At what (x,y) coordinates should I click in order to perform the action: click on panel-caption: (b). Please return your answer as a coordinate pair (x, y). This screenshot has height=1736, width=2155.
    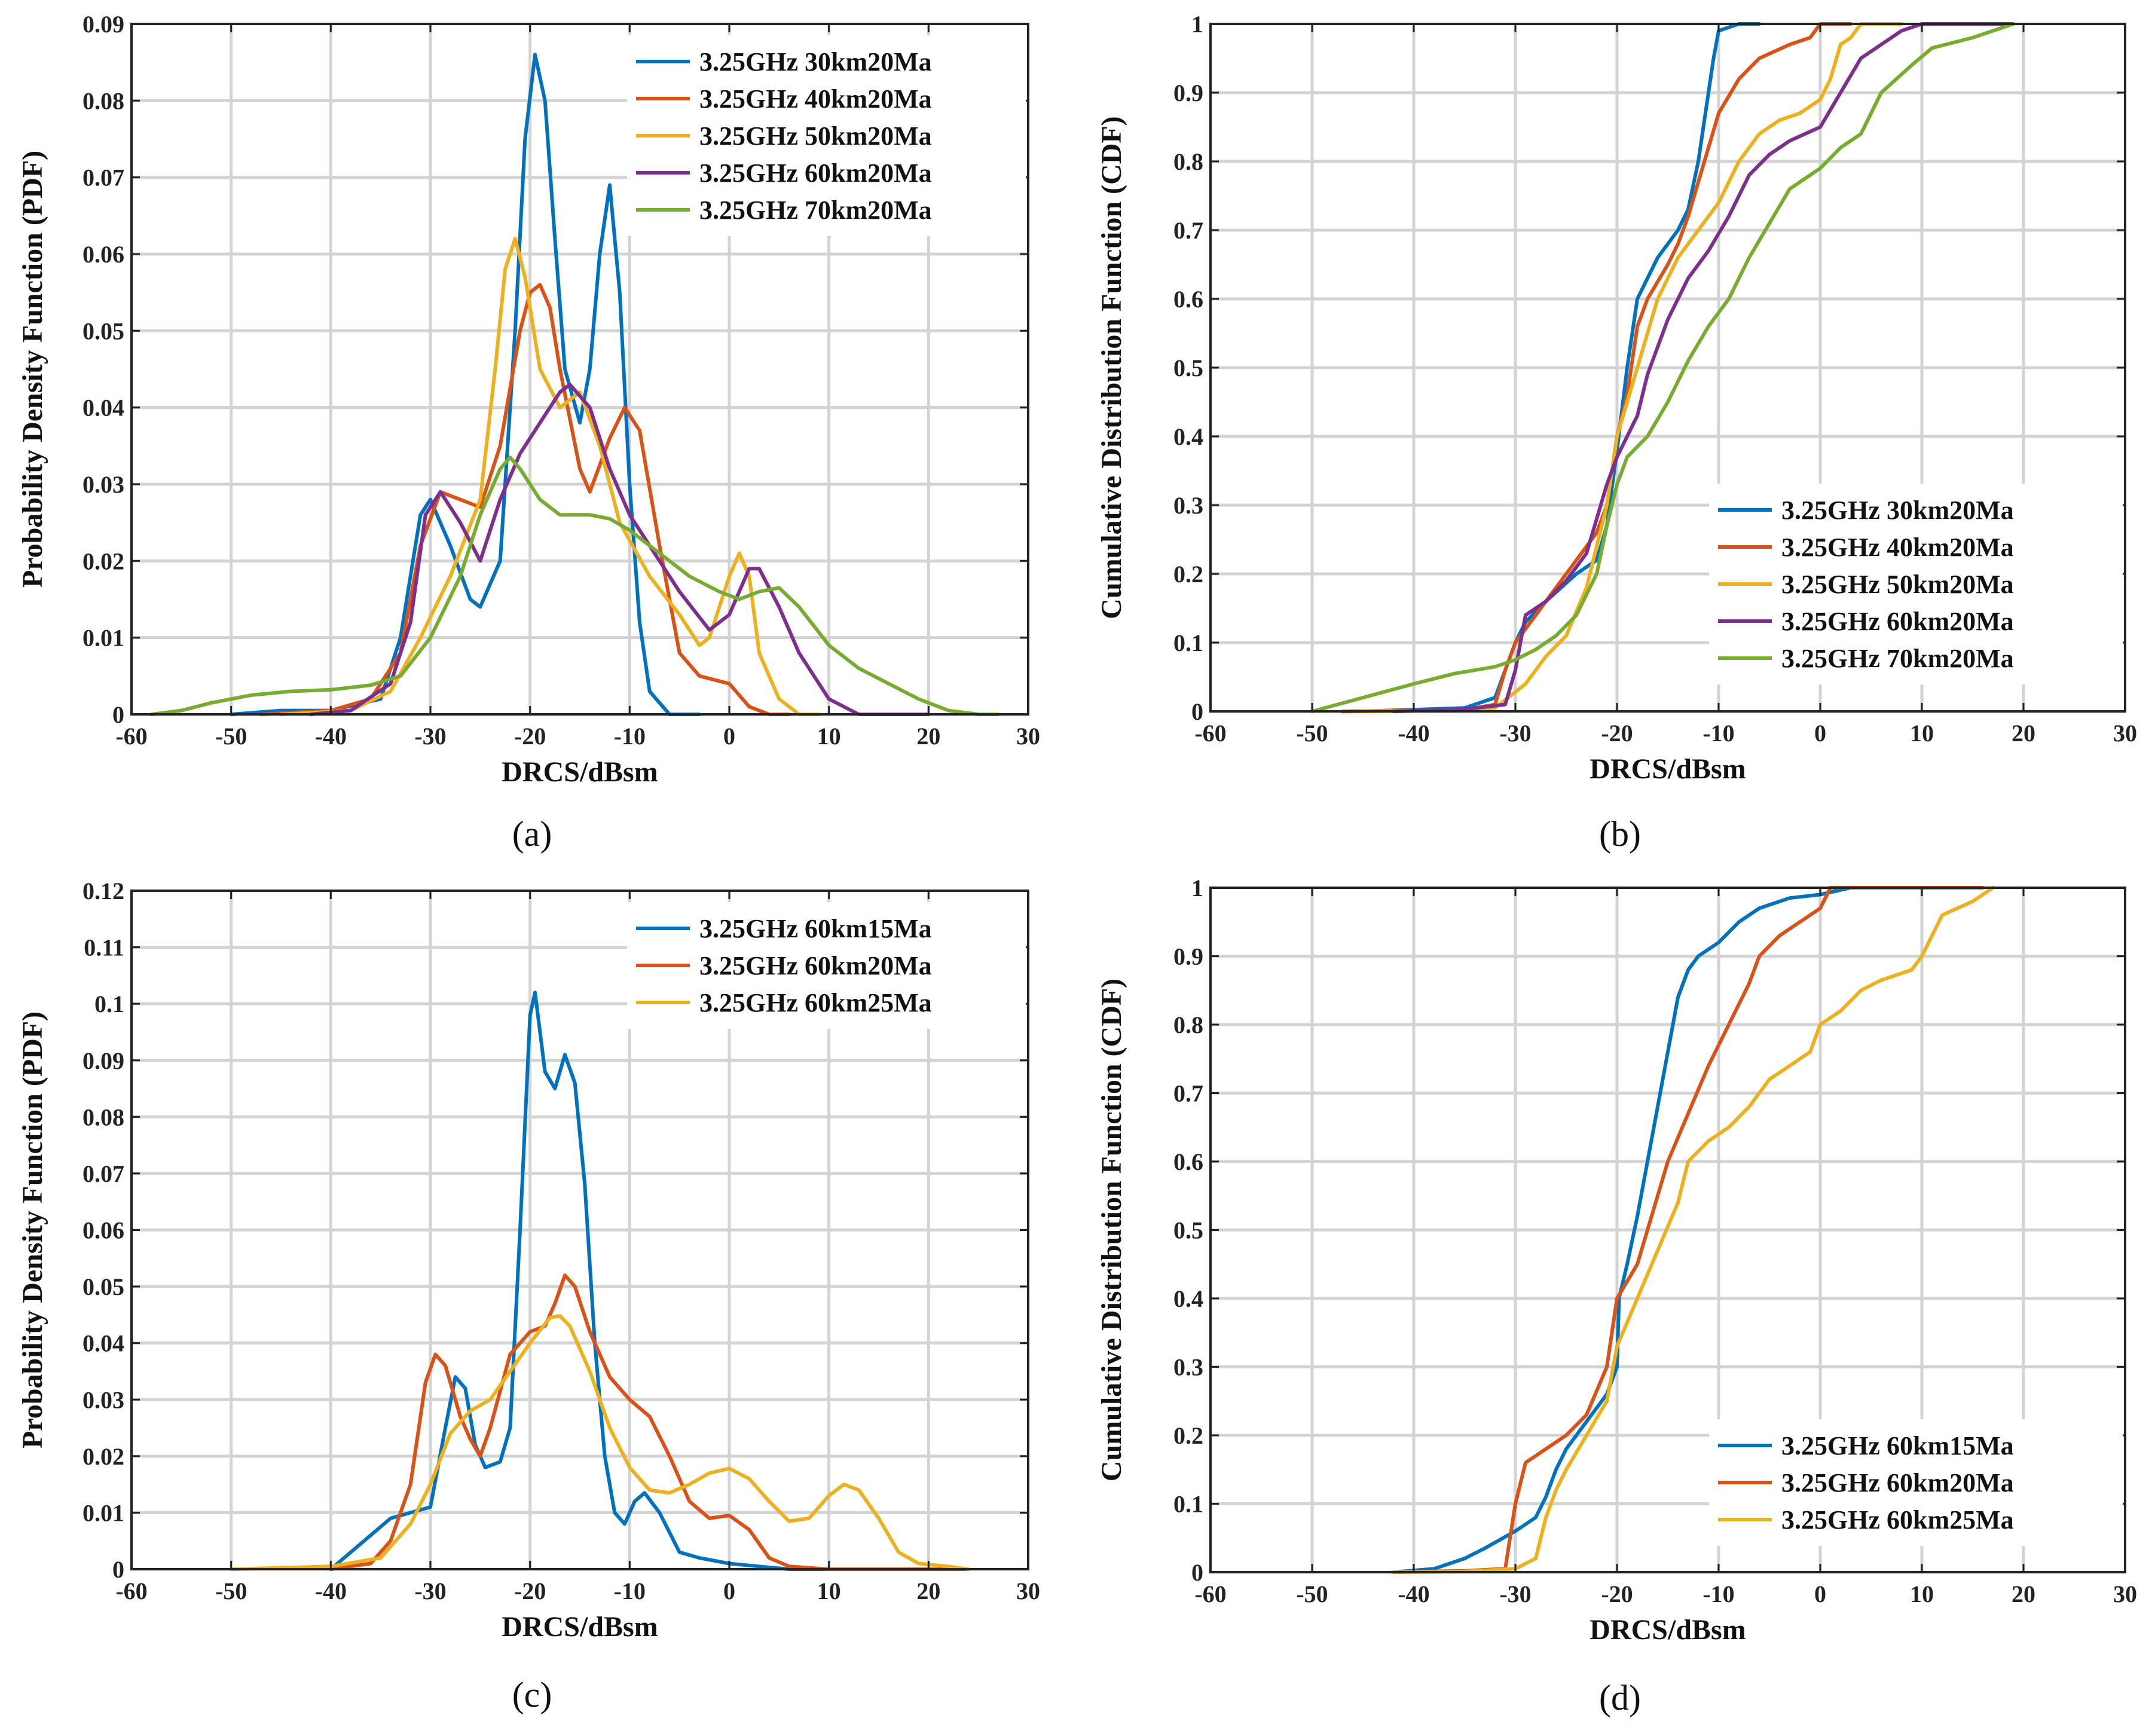
    Looking at the image, I should click on (1620, 834).